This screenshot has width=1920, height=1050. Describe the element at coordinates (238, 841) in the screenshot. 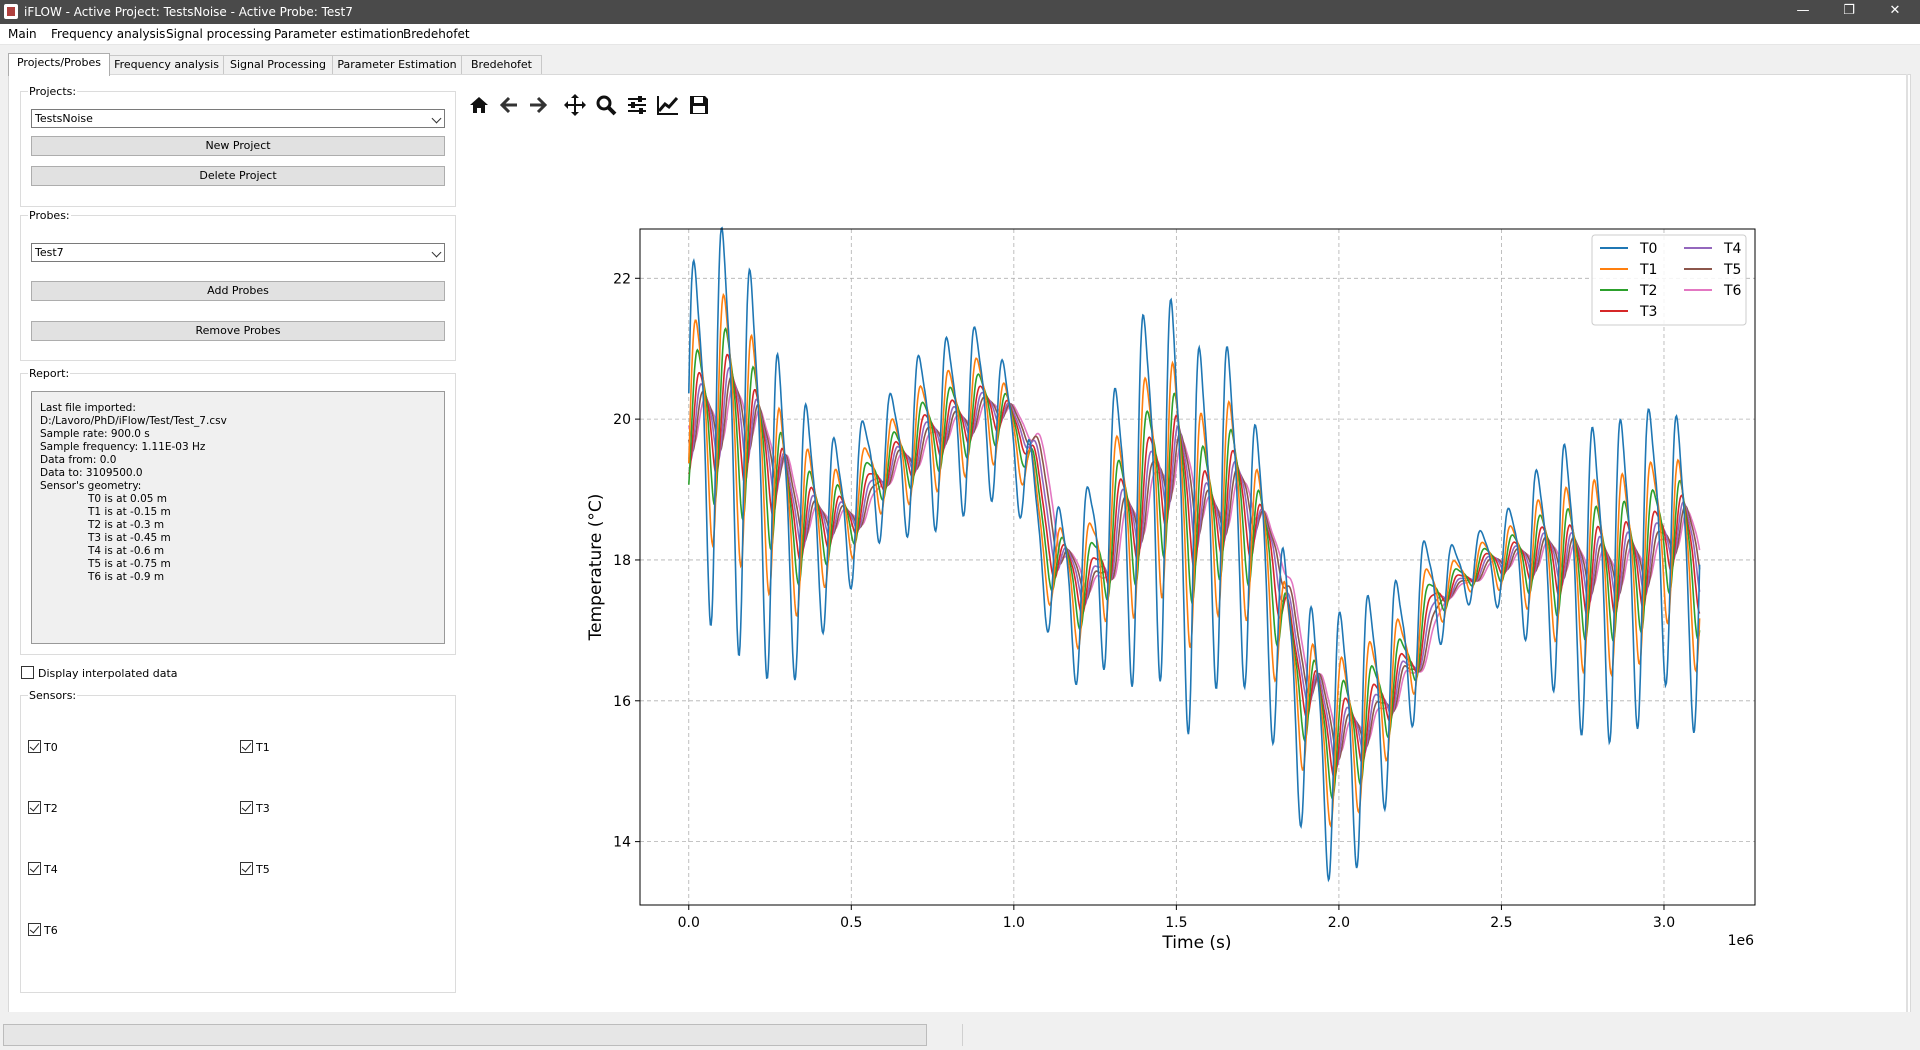

I see `sensors-group: Sensors: T0 T1 T2 T3 T4 T5 T6` at that location.